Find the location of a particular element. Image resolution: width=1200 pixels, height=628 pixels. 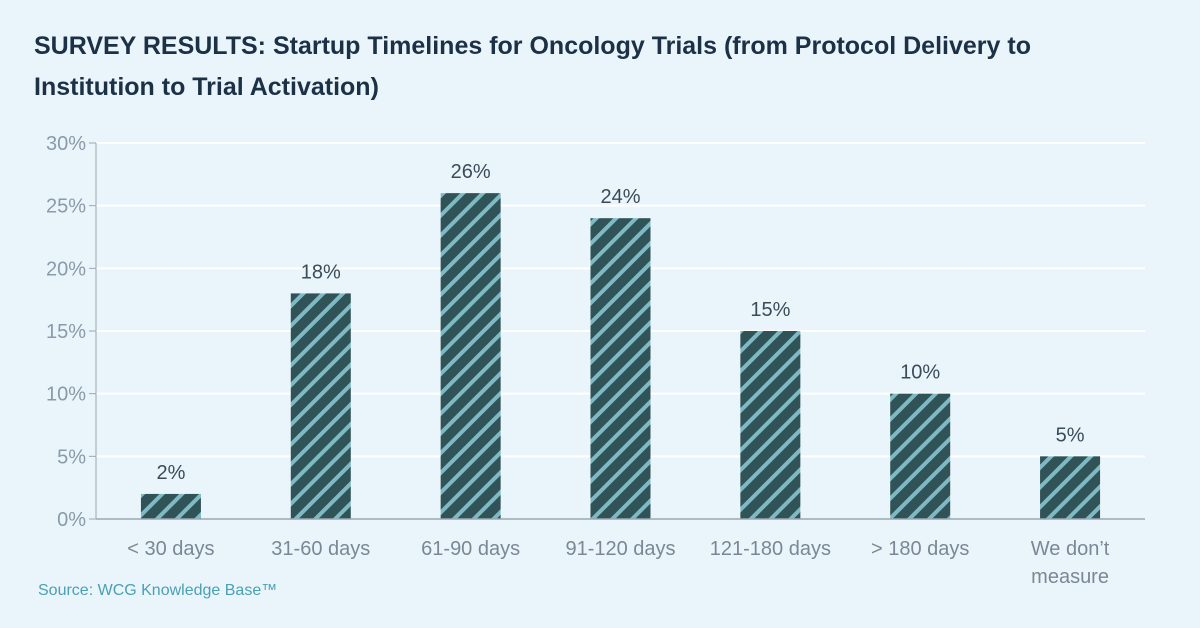

x-category-label: 91-120 days is located at coordinates (620, 549).